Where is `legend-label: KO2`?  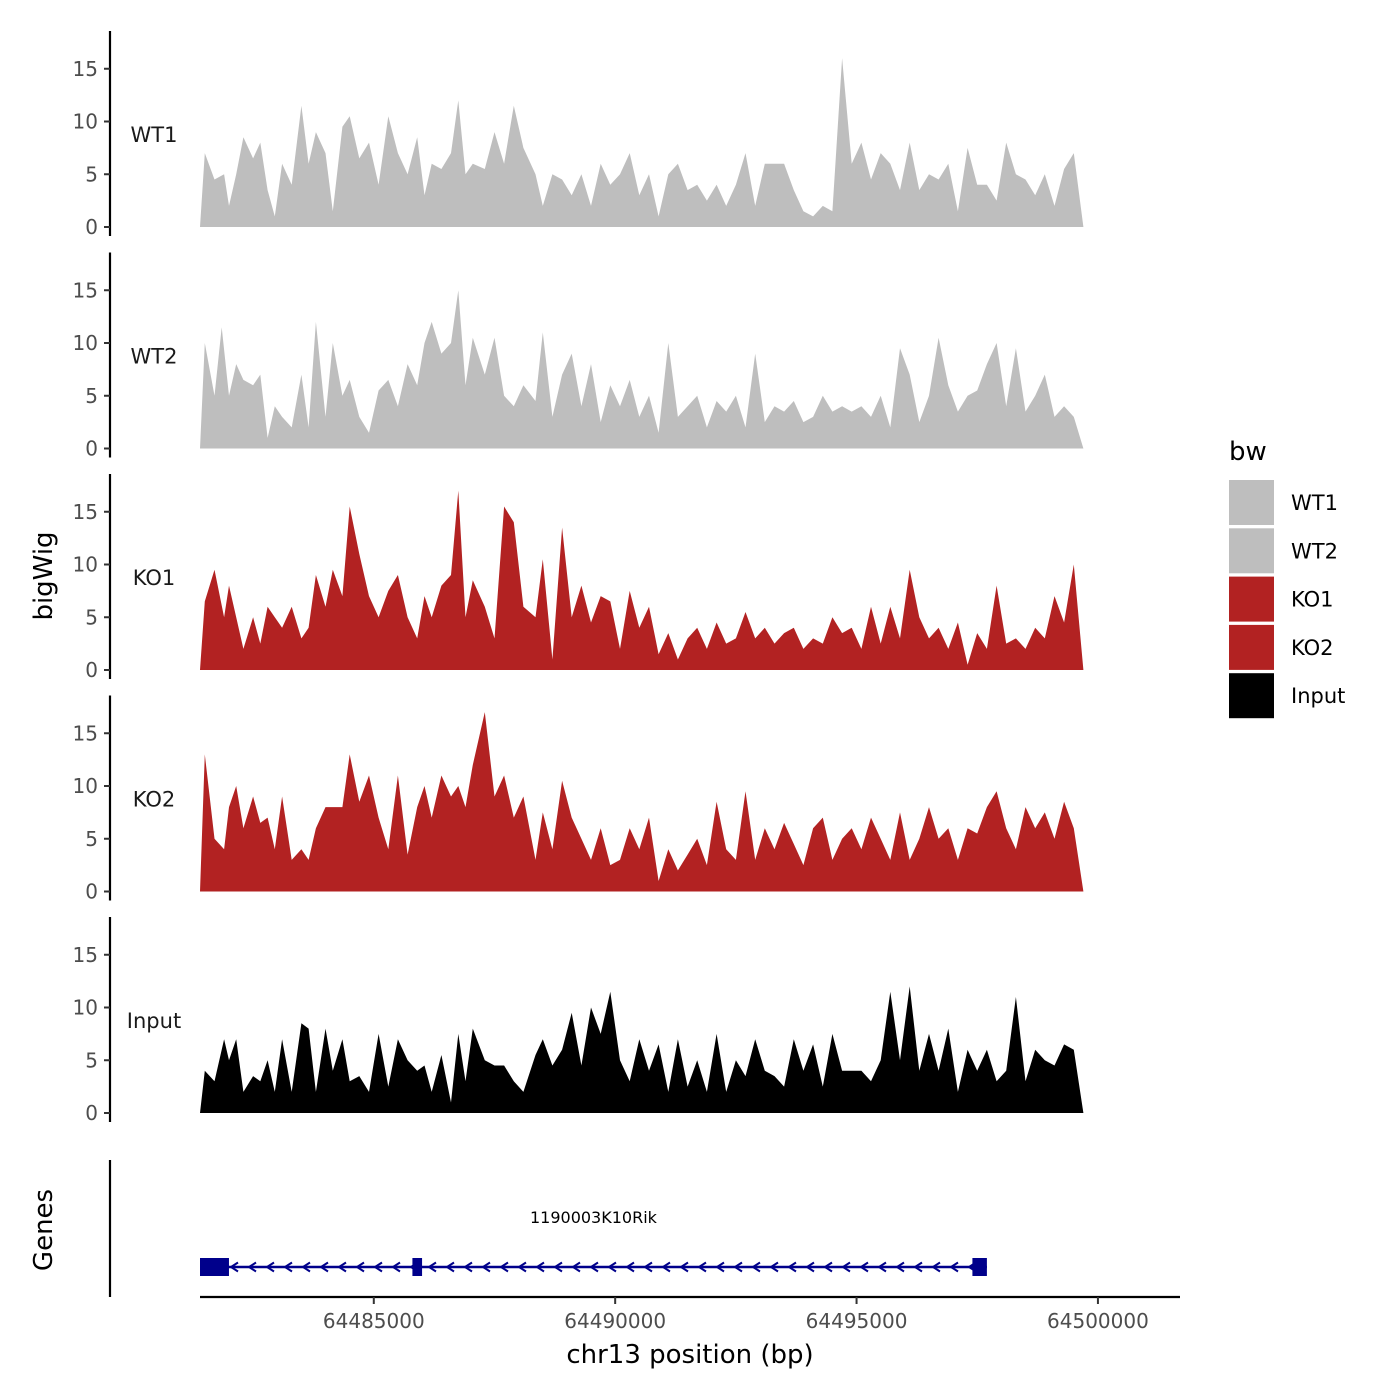
legend-label: KO2 is located at coordinates (1312, 648).